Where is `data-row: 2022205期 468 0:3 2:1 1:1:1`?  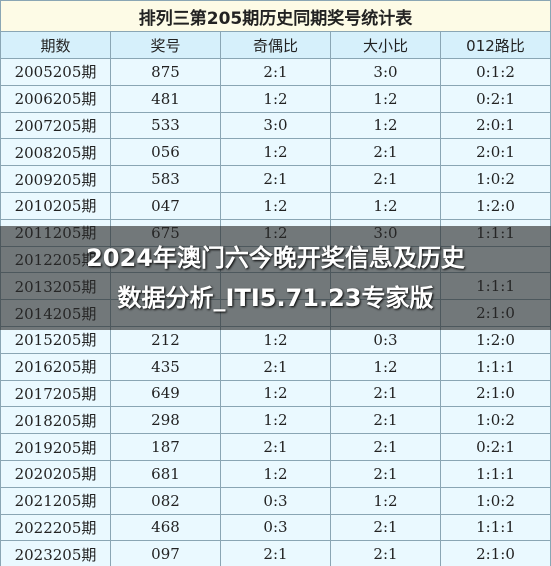
data-row: 2022205期 468 0:3 2:1 1:1:1 is located at coordinates (275, 527).